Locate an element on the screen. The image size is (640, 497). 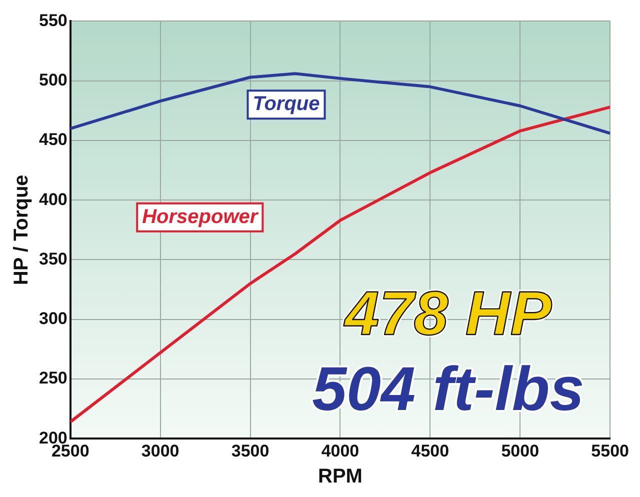
y-tick-label: 450 is located at coordinates (53, 140).